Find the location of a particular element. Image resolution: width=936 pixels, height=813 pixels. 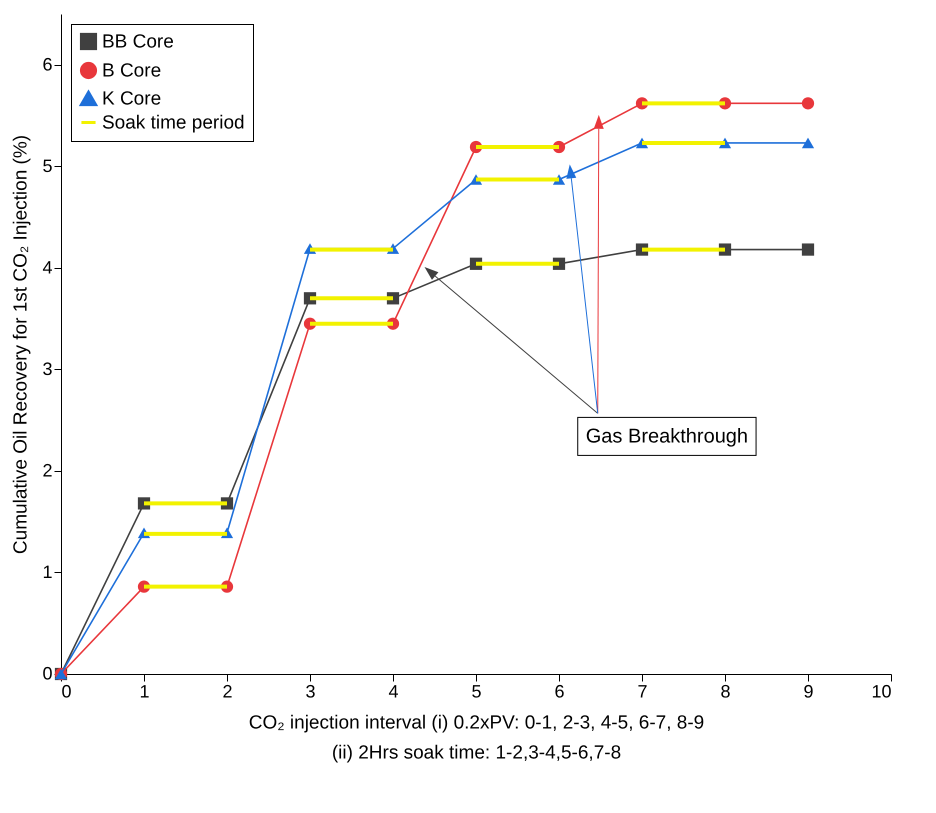

y-tick-label: 5 is located at coordinates (47, 166).